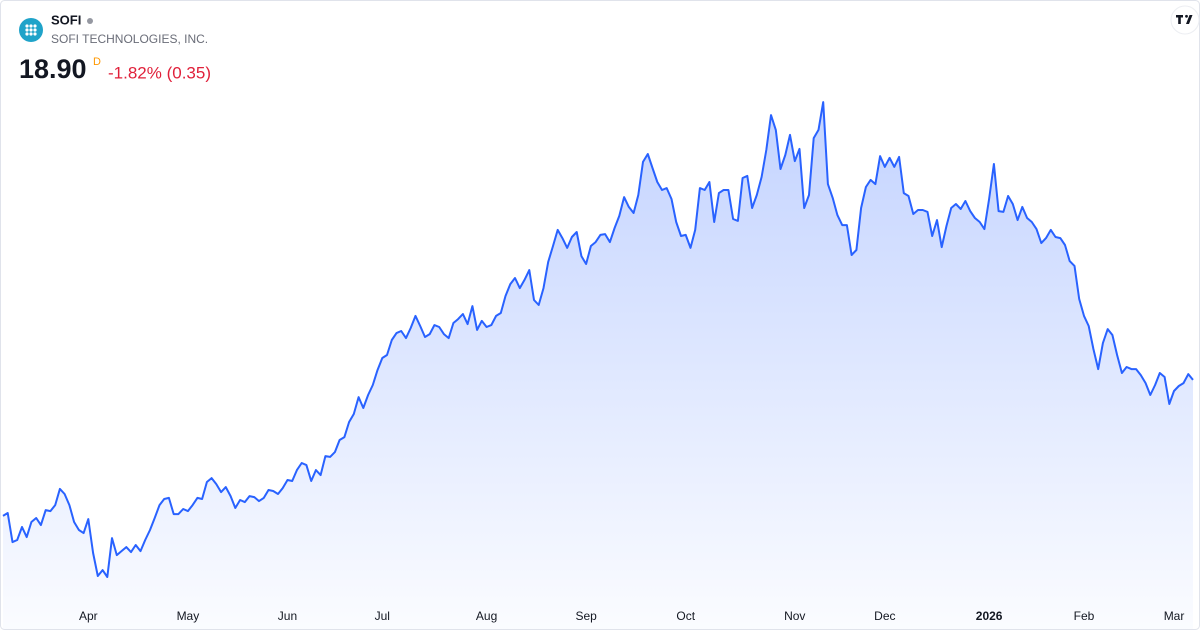 The width and height of the screenshot is (1200, 630). What do you see at coordinates (1084, 616) in the screenshot?
I see `x-tick-label: Feb` at bounding box center [1084, 616].